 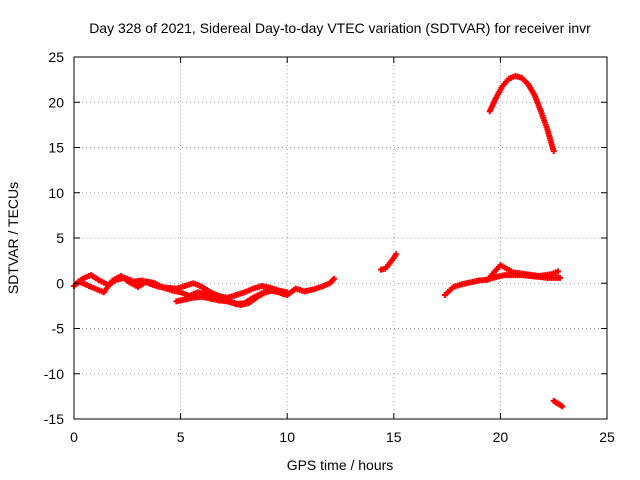 I want to click on series-arc-f, so click(x=522, y=272).